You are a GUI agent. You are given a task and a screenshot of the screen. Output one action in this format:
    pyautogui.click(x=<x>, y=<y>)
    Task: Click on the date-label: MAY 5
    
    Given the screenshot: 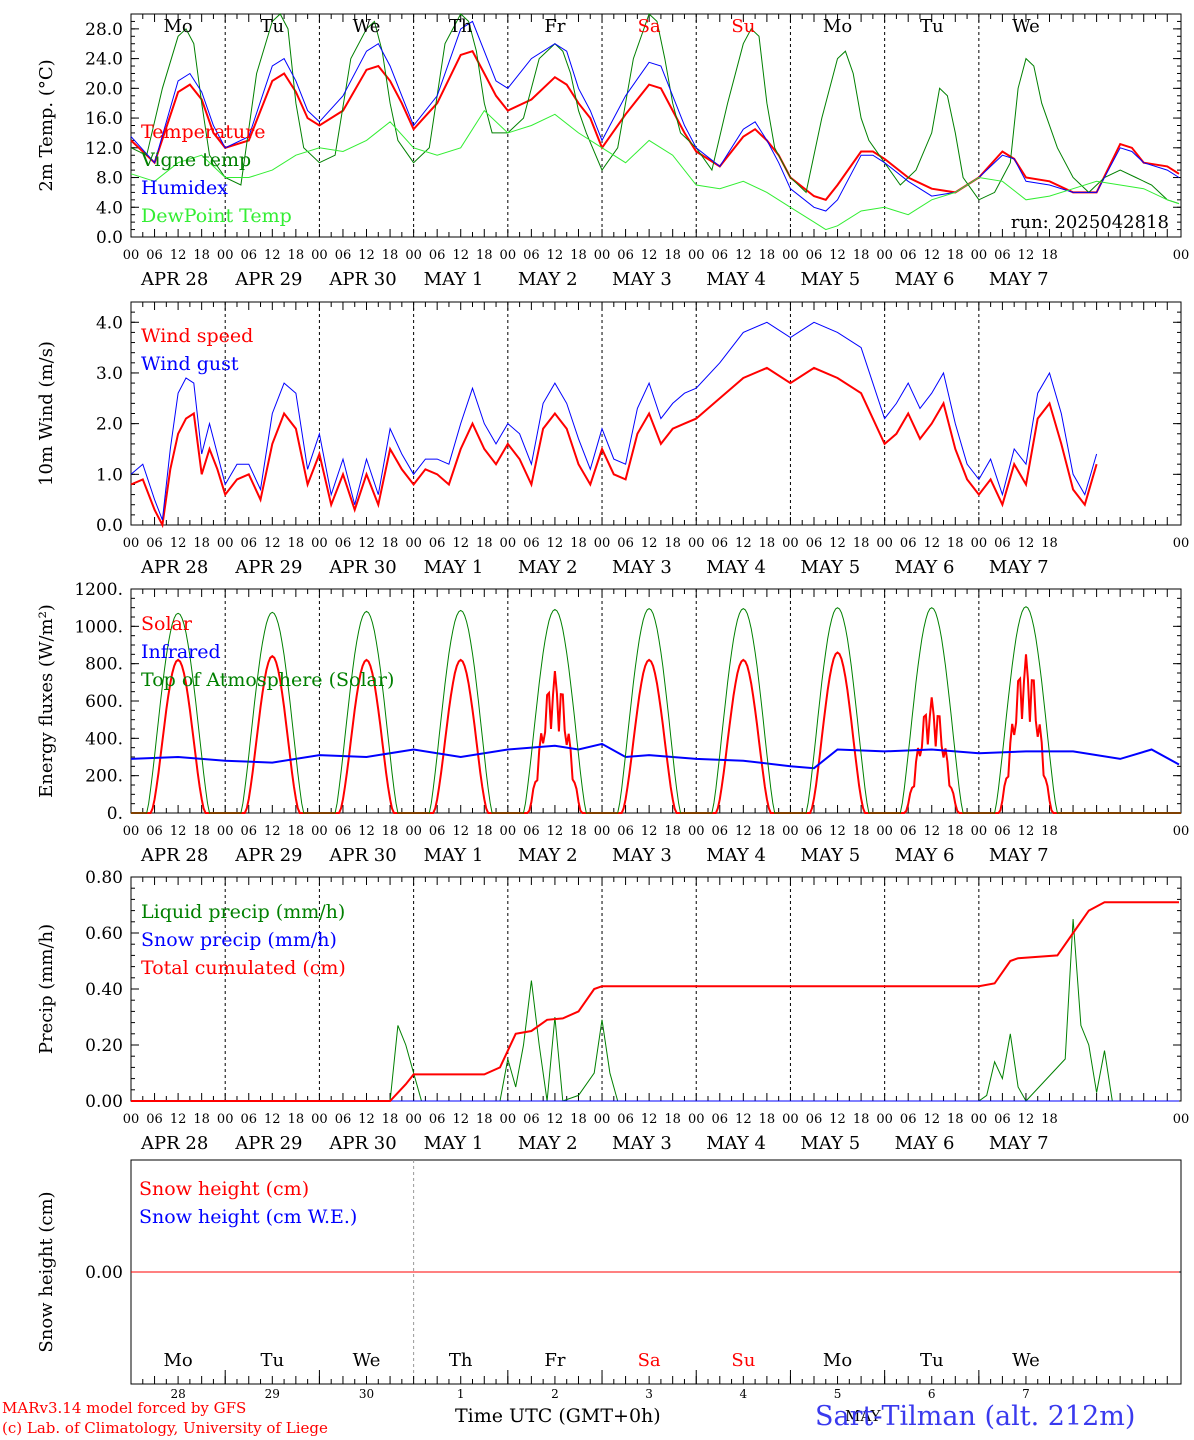 What is the action you would take?
    pyautogui.click(x=830, y=855)
    